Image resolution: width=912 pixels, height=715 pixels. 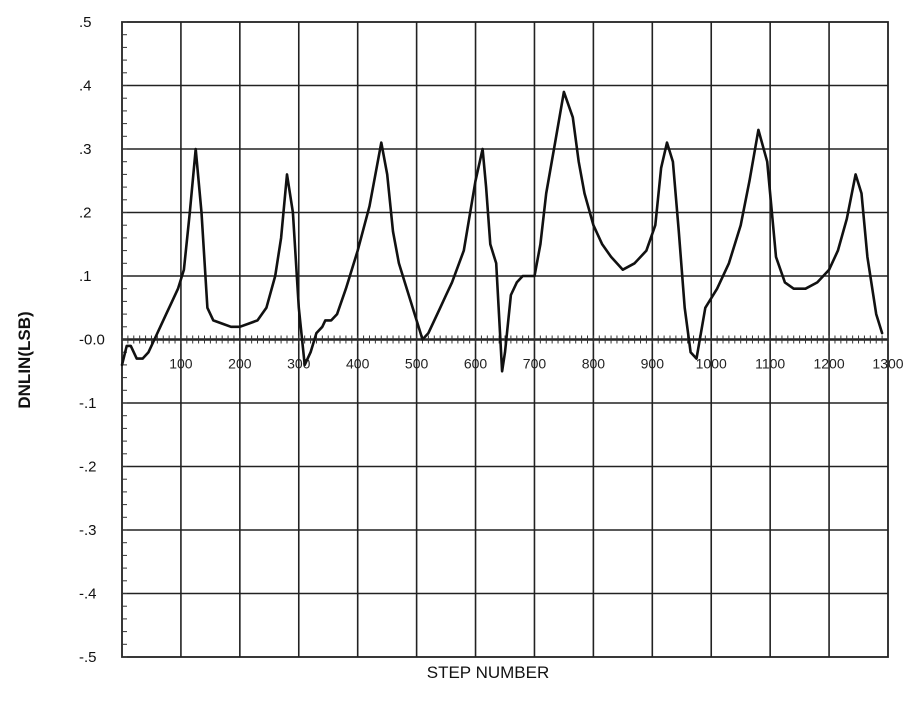 What do you see at coordinates (358, 364) in the screenshot?
I see `x-tick-label: 400` at bounding box center [358, 364].